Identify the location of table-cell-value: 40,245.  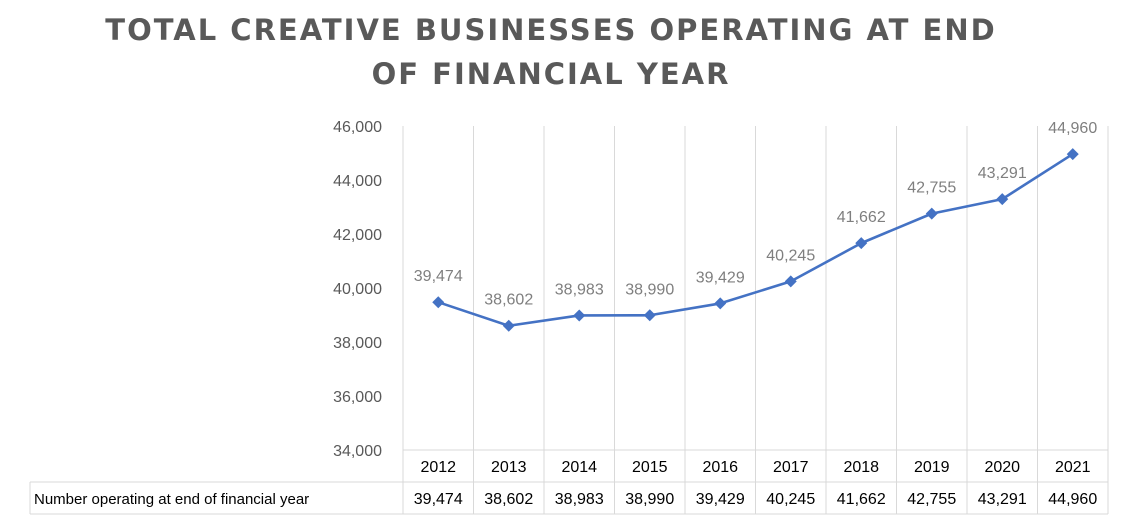
(790, 499).